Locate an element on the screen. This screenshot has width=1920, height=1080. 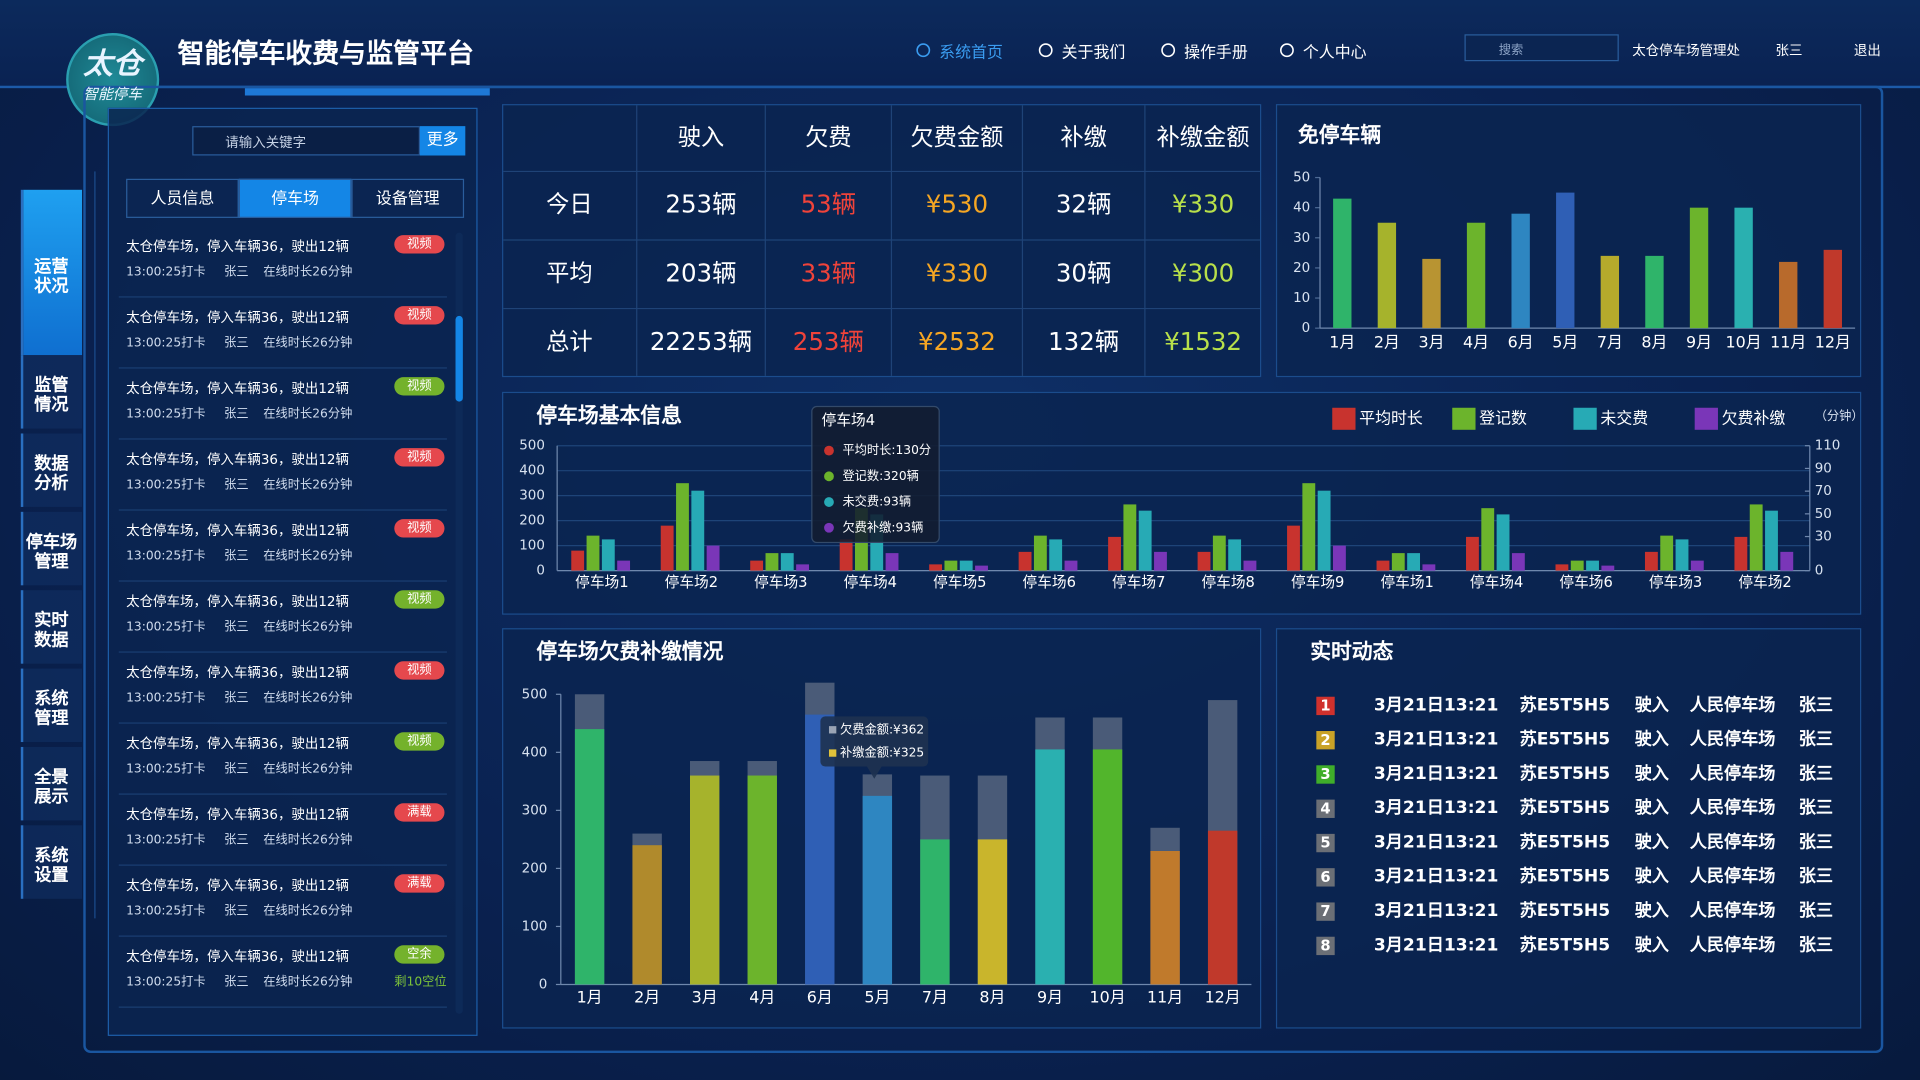
nav-item: 关于我们 is located at coordinates (1093, 53).